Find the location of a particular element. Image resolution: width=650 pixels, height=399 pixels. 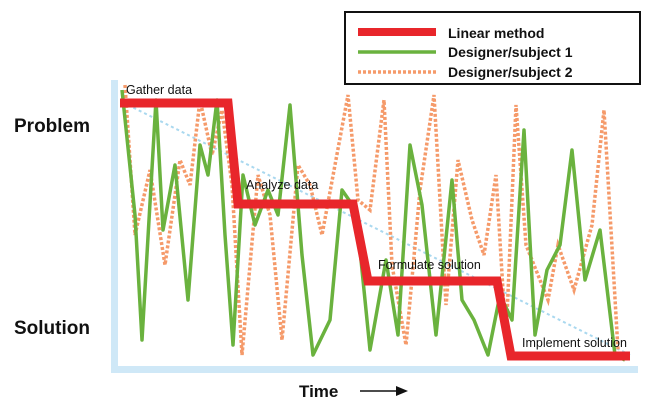

legend-label-designer-subject-1: Designer/subject 1 is located at coordinates (510, 52).